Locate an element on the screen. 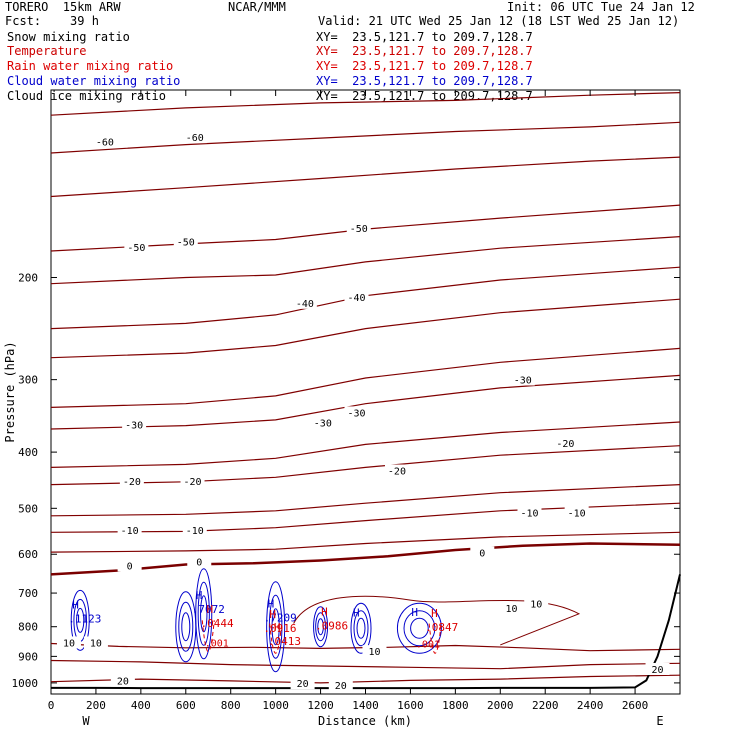  y-tick-label: 700 is located at coordinates (28, 593).